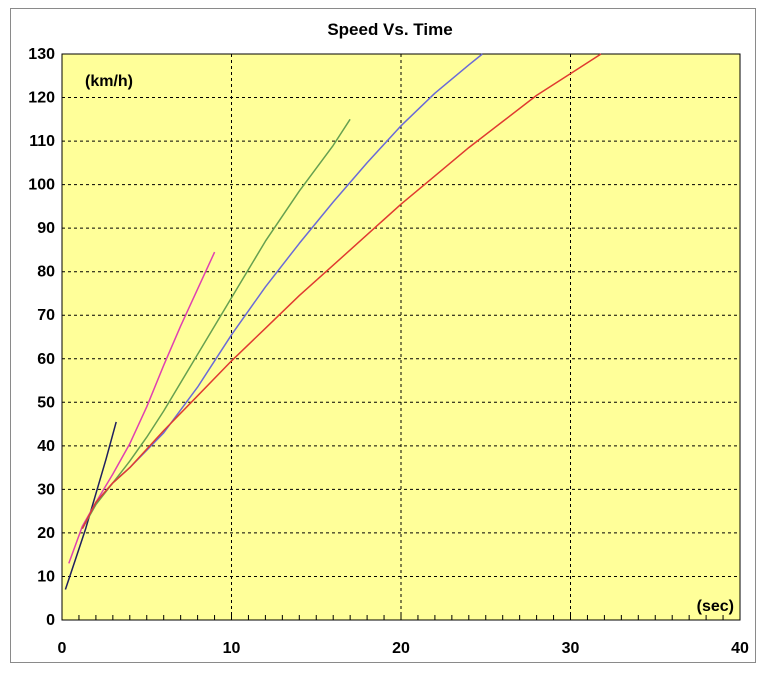  Describe the element at coordinates (715, 606) in the screenshot. I see `x-axis-label: (sec)` at that location.